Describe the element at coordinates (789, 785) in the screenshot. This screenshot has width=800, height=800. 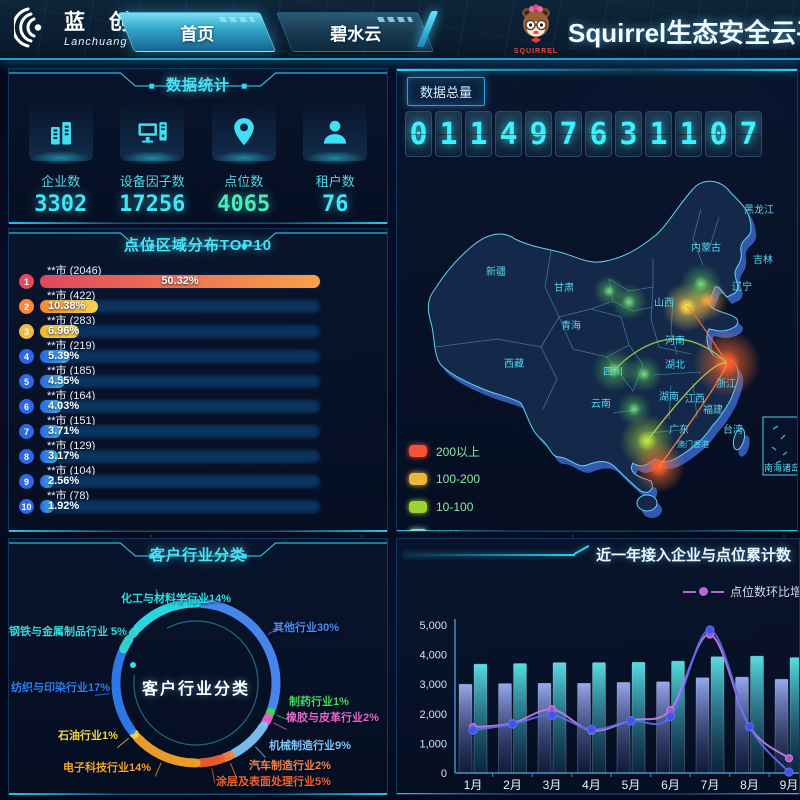
I see `x-tick-label: 9月` at that location.